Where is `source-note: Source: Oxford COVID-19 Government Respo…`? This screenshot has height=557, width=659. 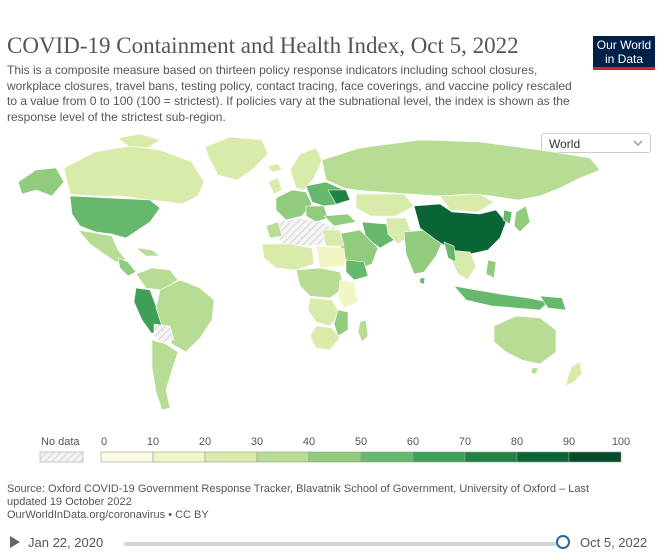
source-note: Source: Oxford COVID-19 Government Respo… is located at coordinates (307, 502).